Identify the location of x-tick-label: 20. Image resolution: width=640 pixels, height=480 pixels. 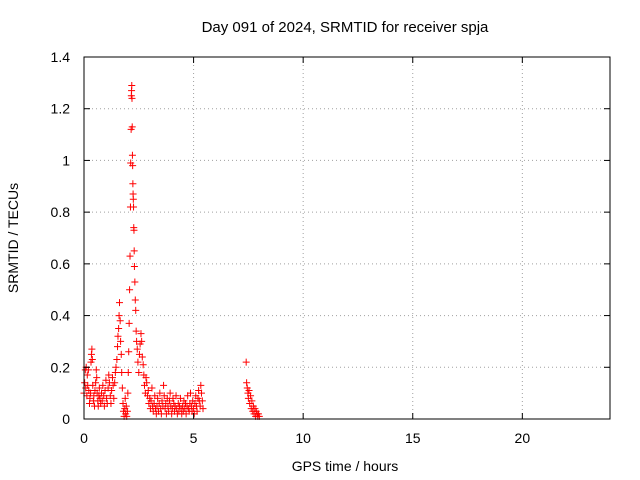
(523, 438).